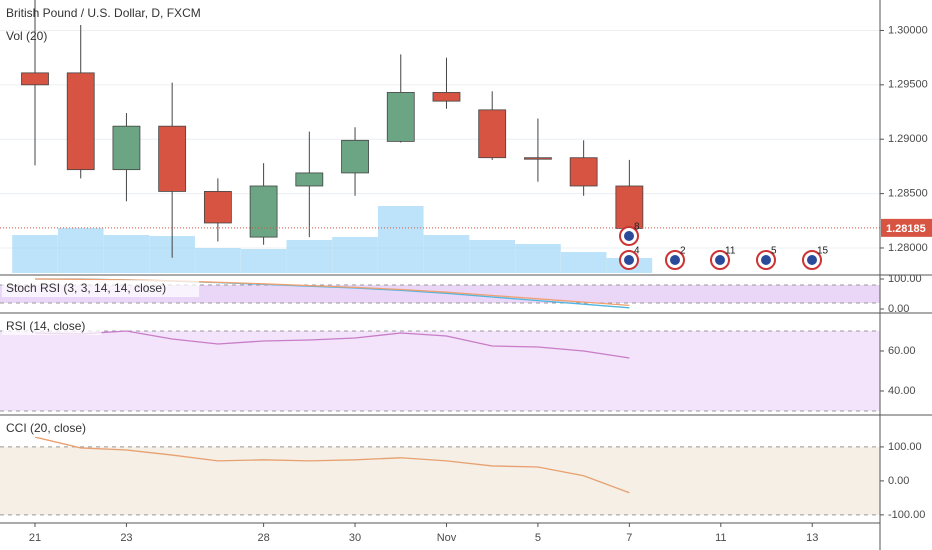 The width and height of the screenshot is (932, 550). I want to click on last-price-box, so click(906, 227).